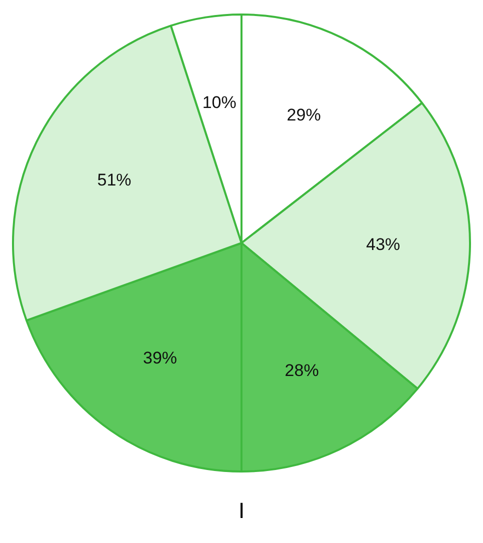 This screenshot has width=483, height=543. What do you see at coordinates (301, 370) in the screenshot?
I see `data-label: 28%` at bounding box center [301, 370].